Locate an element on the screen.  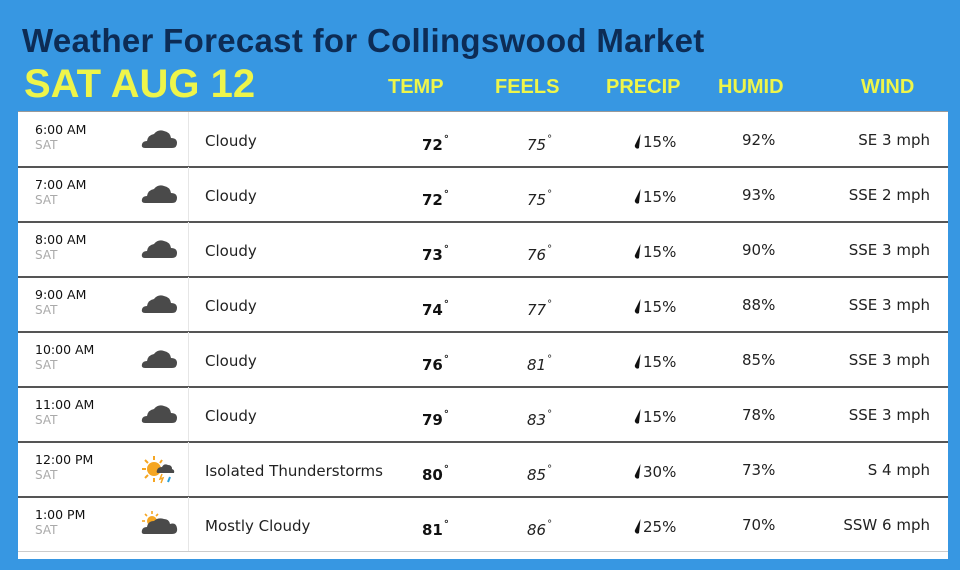
row-humidity: 93% is located at coordinates (759, 195).